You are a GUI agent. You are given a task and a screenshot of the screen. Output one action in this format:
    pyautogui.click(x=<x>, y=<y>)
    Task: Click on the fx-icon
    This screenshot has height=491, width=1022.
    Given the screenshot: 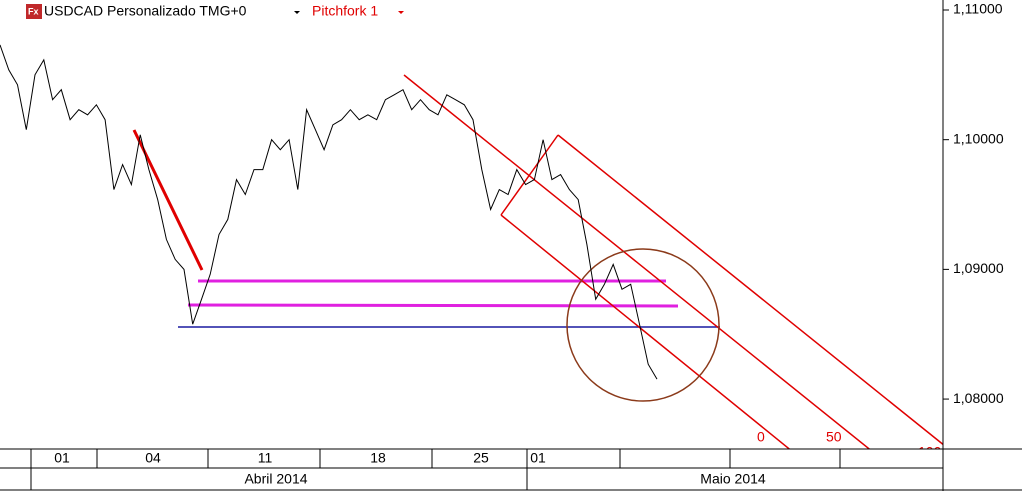 What is the action you would take?
    pyautogui.click(x=34, y=11)
    